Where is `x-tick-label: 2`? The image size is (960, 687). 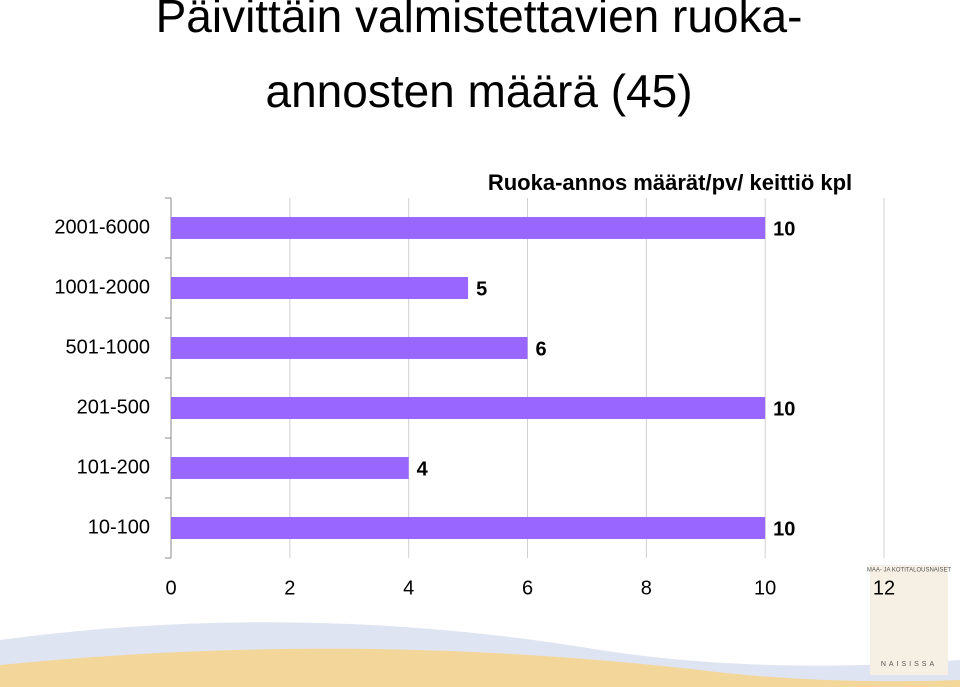 x-tick-label: 2 is located at coordinates (289, 588).